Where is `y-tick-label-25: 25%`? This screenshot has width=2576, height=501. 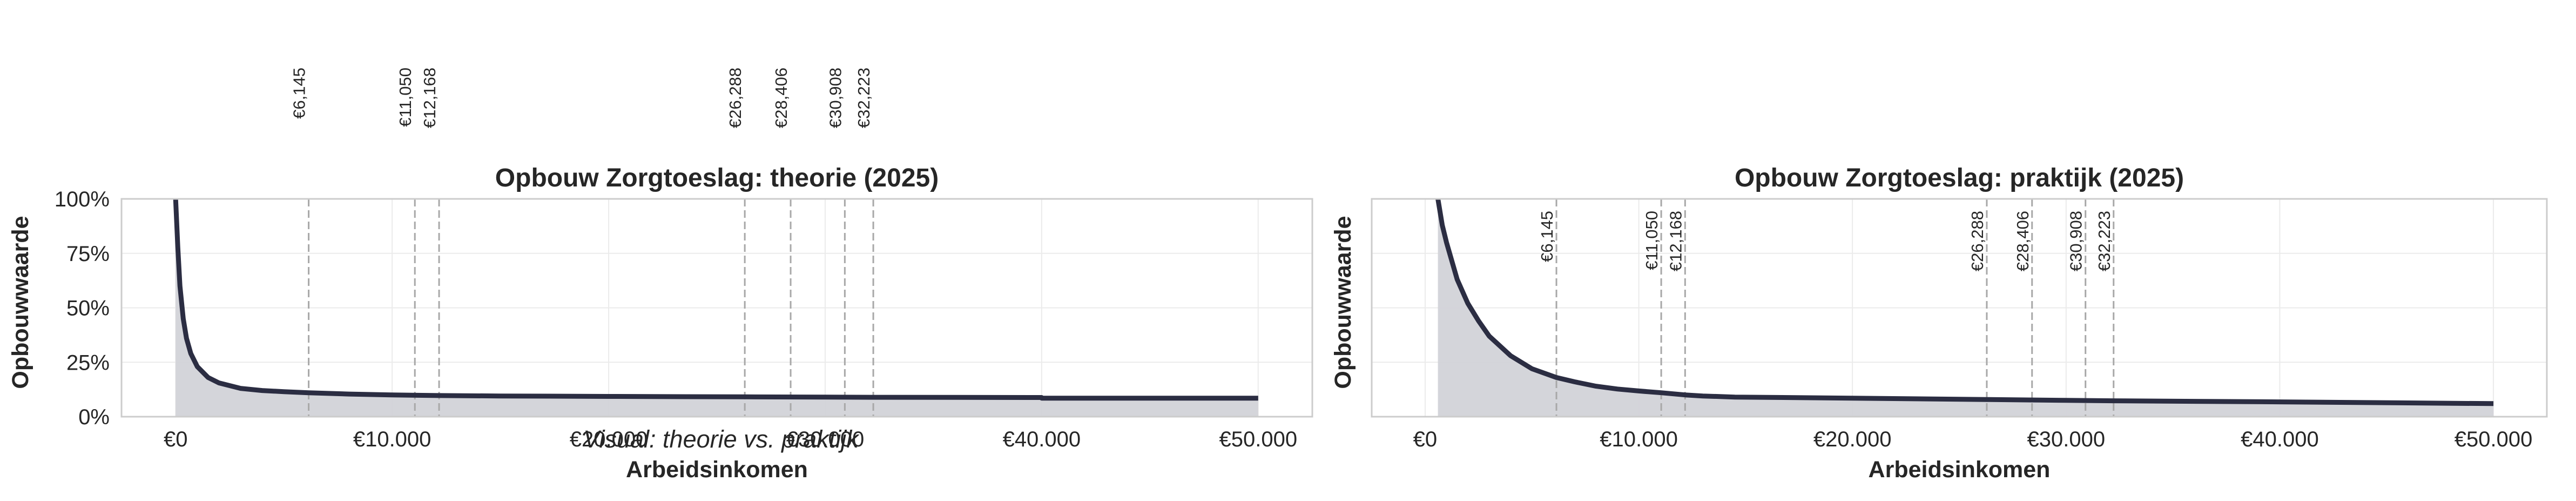 y-tick-label-25: 25% is located at coordinates (88, 363).